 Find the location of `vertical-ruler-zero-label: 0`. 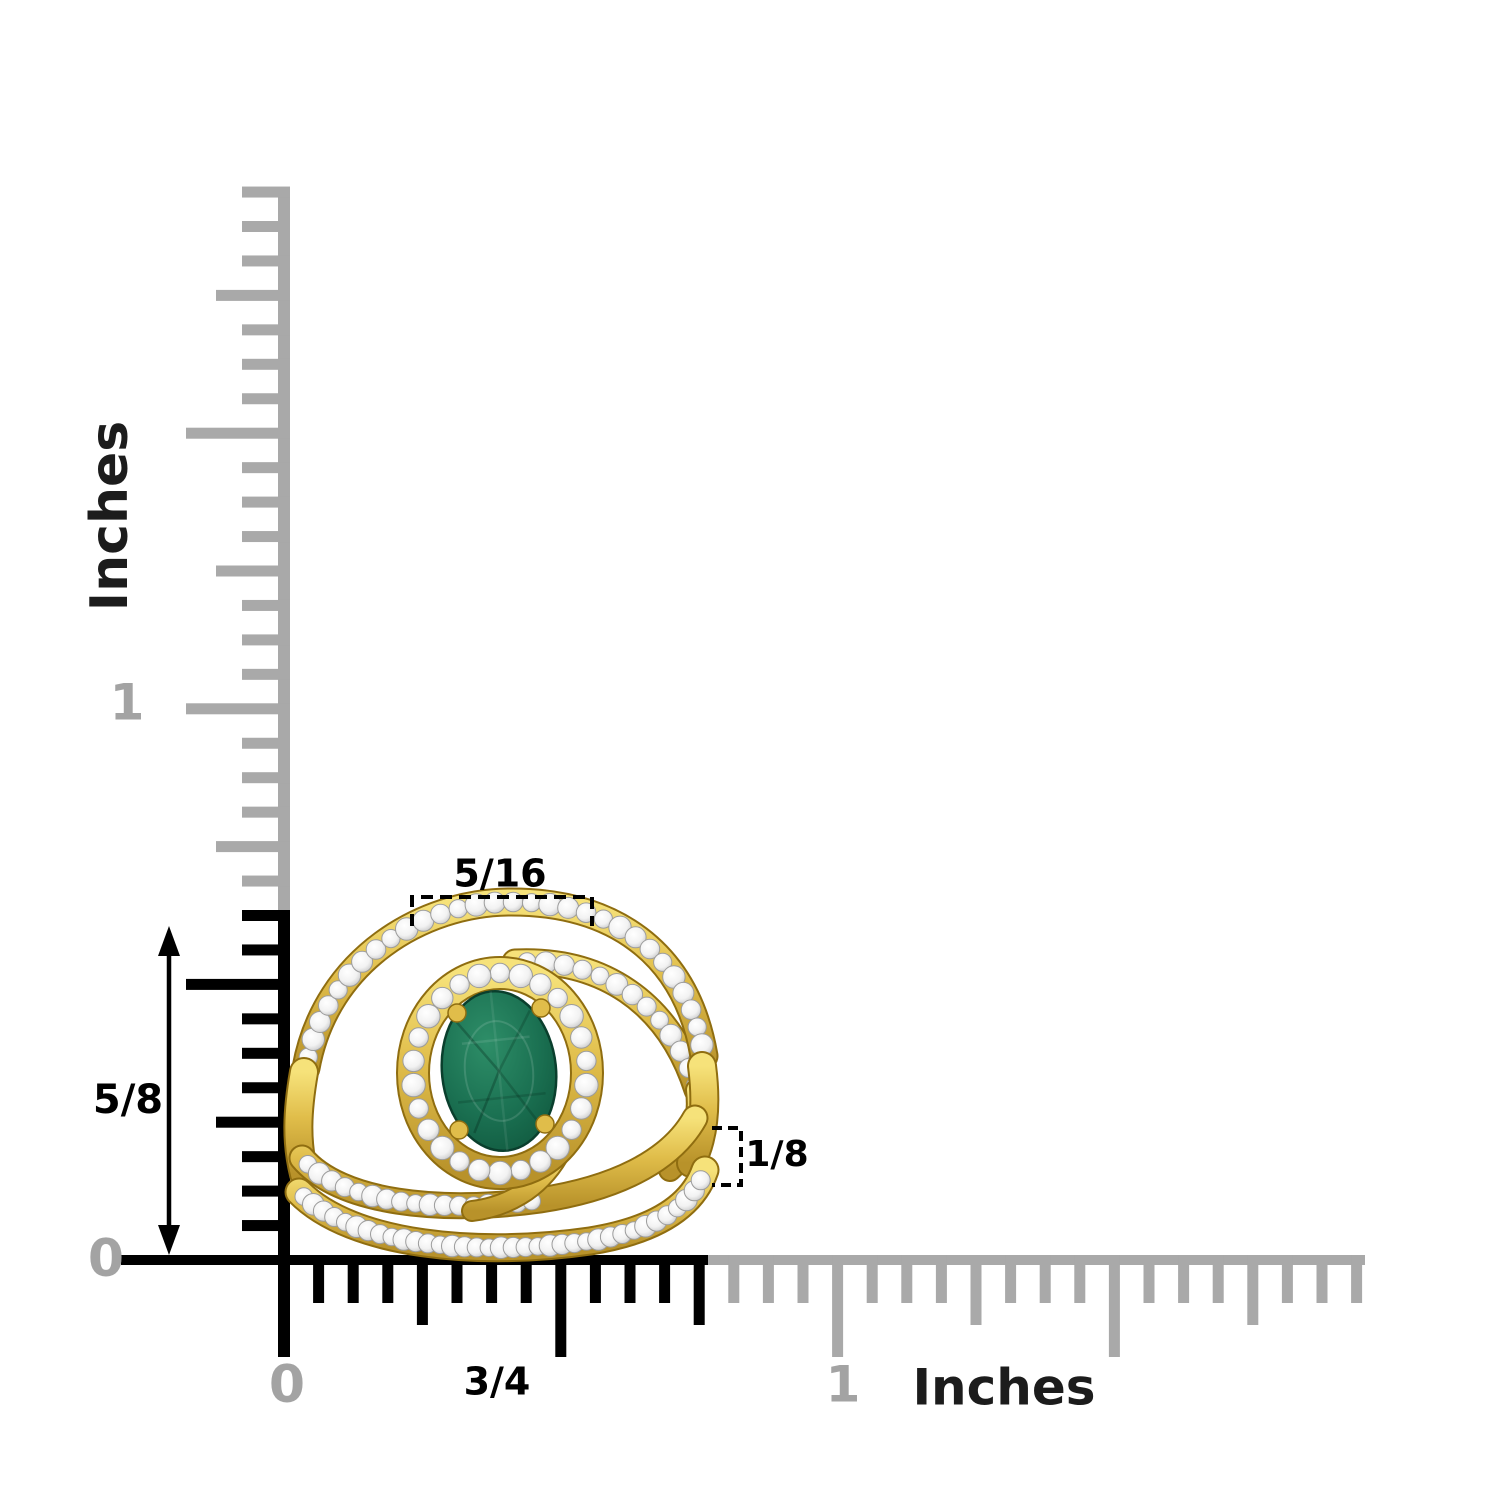

vertical-ruler-zero-label: 0 is located at coordinates (106, 1259).